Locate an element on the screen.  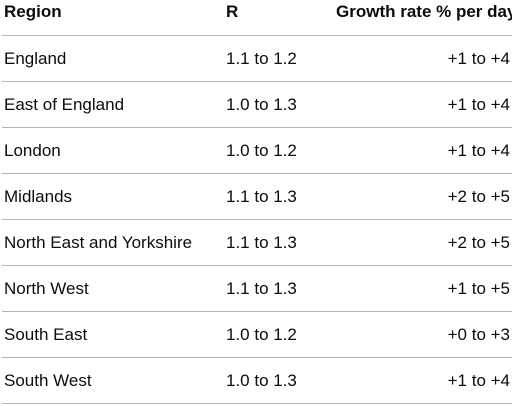
cell-region: North East and Yorkshire is located at coordinates (113, 242).